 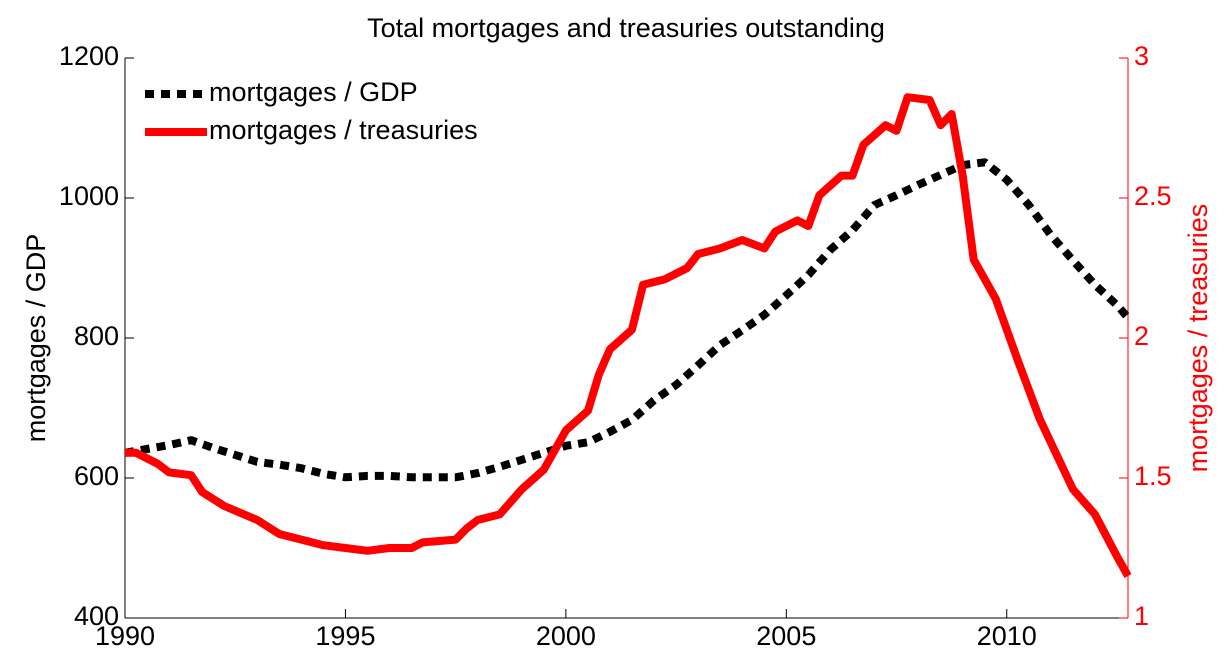 I want to click on y2-tick-label: 1.5, so click(x=1153, y=476).